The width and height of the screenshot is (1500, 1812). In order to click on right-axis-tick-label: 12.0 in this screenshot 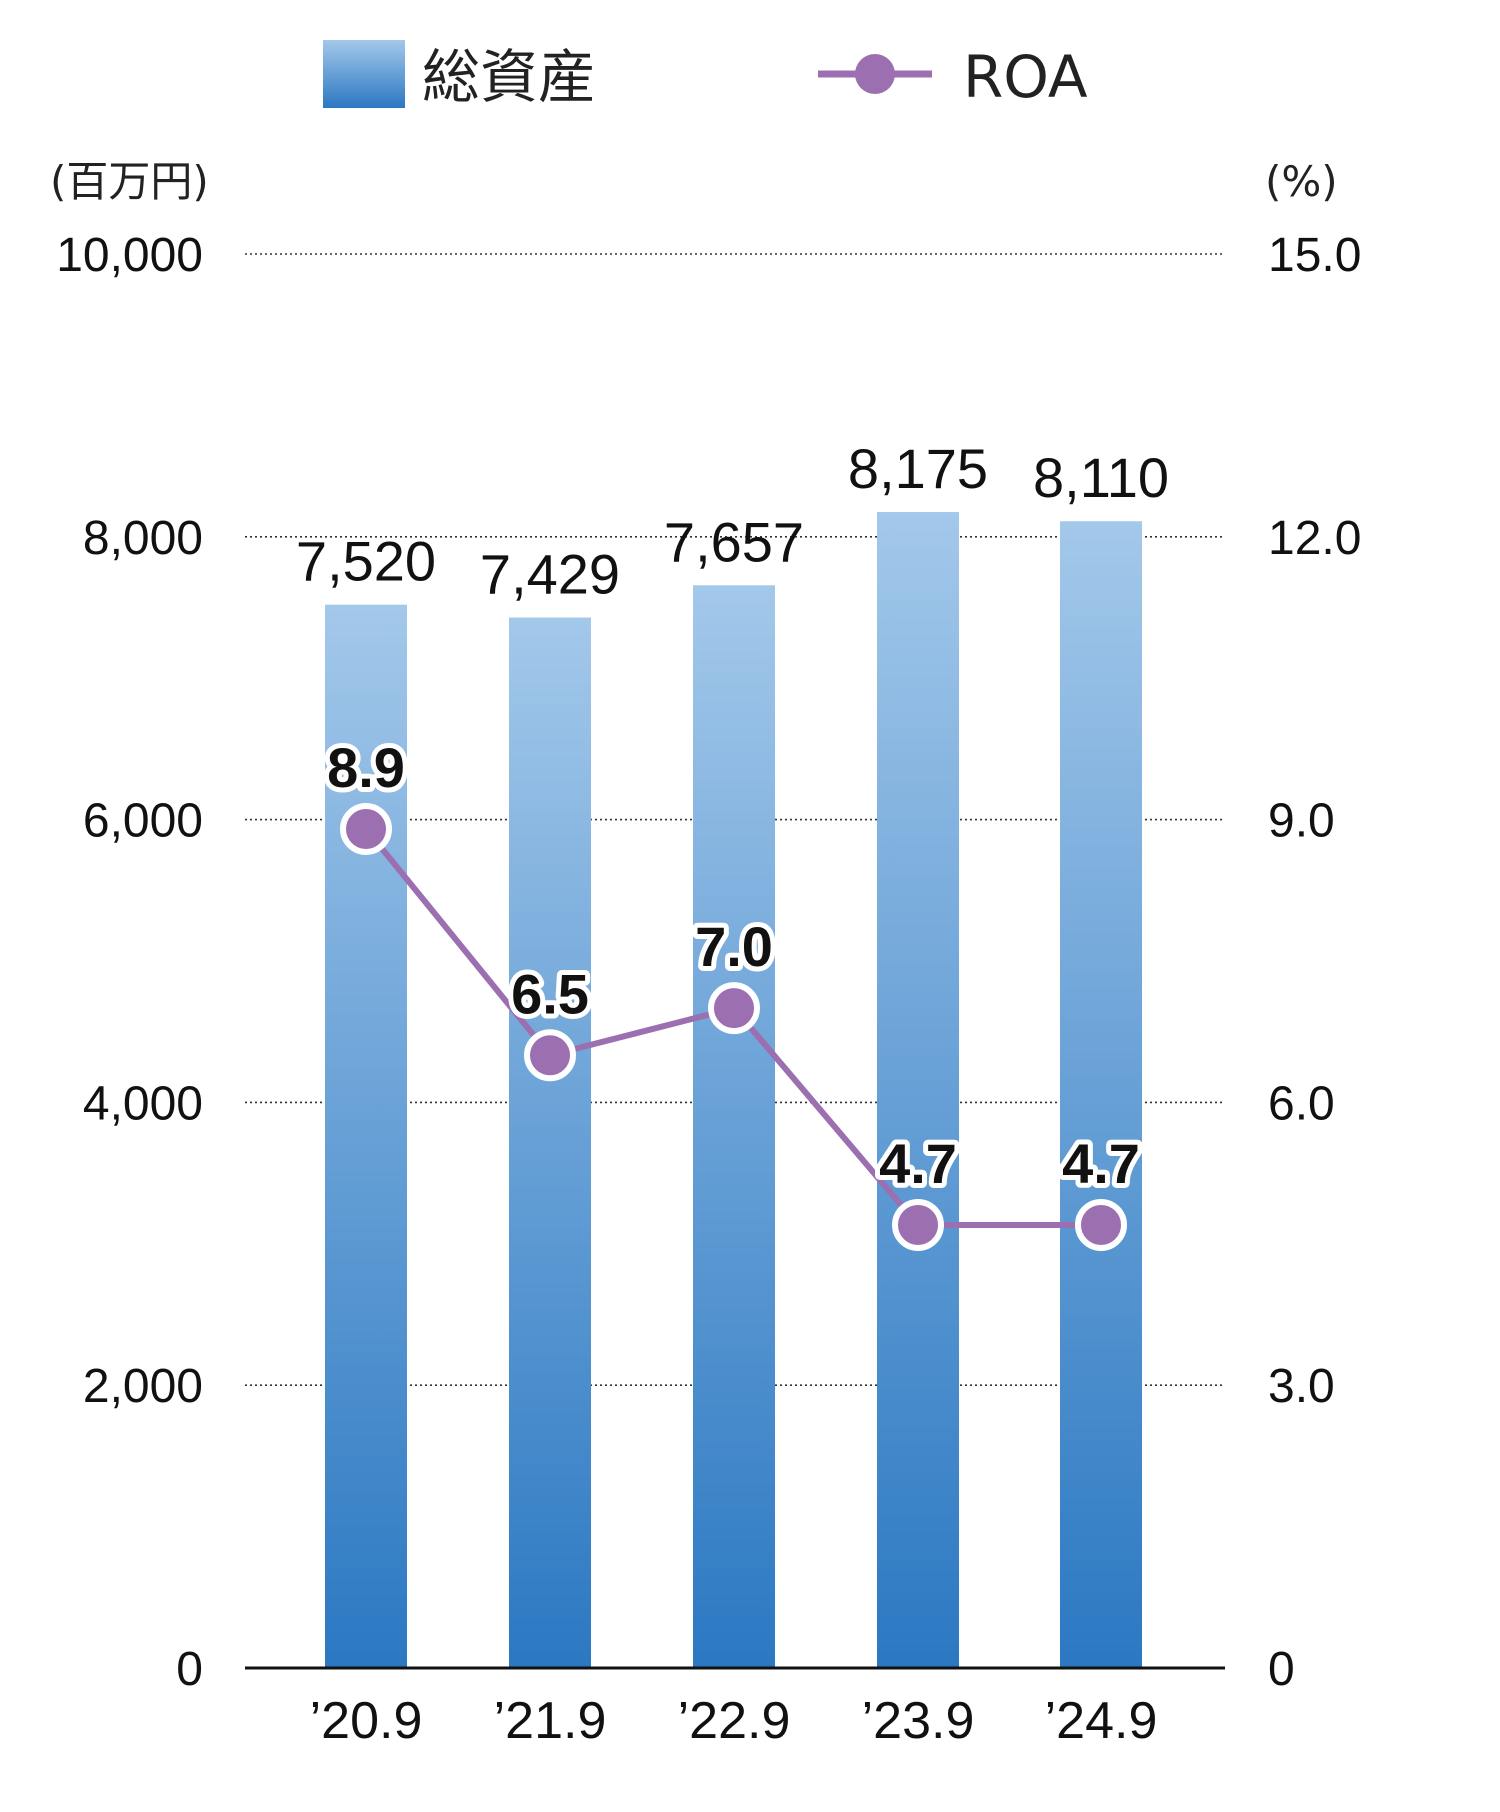, I will do `click(1314, 538)`.